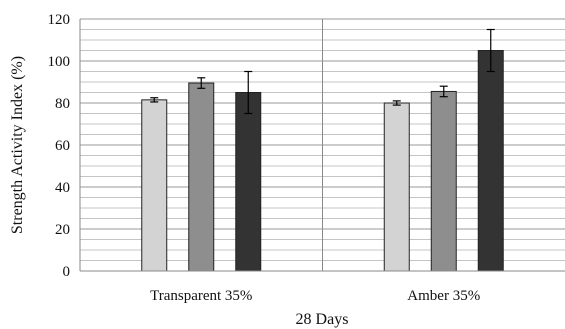  What do you see at coordinates (62, 104) in the screenshot?
I see `y-tick-label: 80` at bounding box center [62, 104].